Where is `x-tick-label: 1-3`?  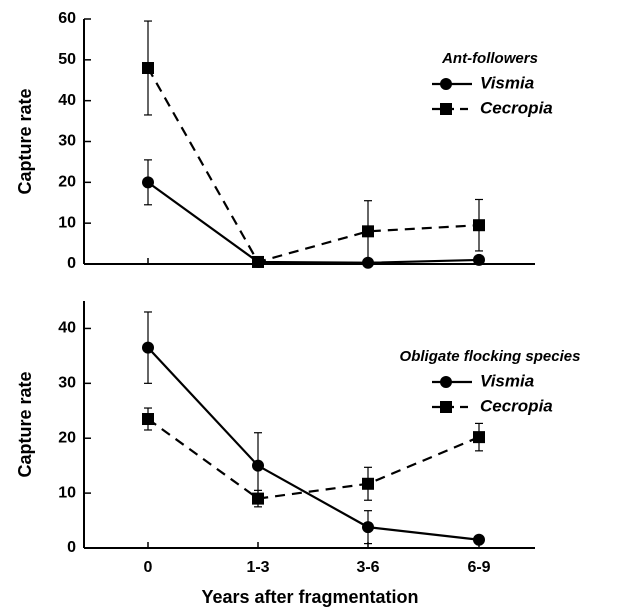
x-tick-label: 1-3 is located at coordinates (257, 567).